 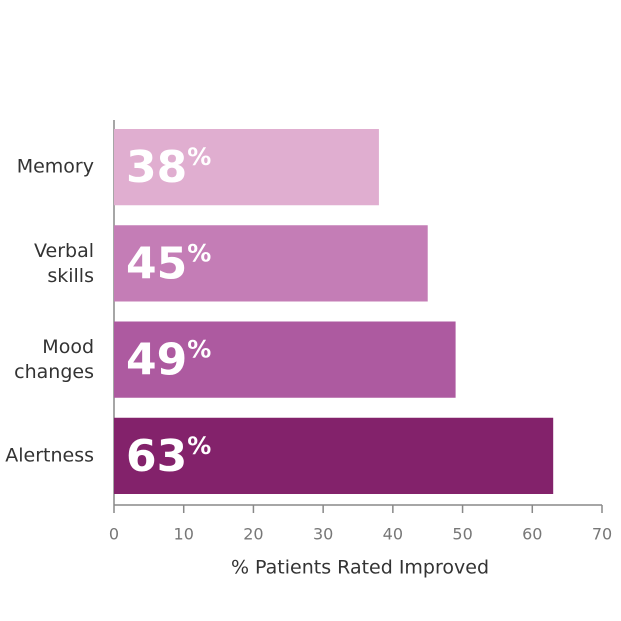 What do you see at coordinates (55, 167) in the screenshot?
I see `category-label: Memory` at bounding box center [55, 167].